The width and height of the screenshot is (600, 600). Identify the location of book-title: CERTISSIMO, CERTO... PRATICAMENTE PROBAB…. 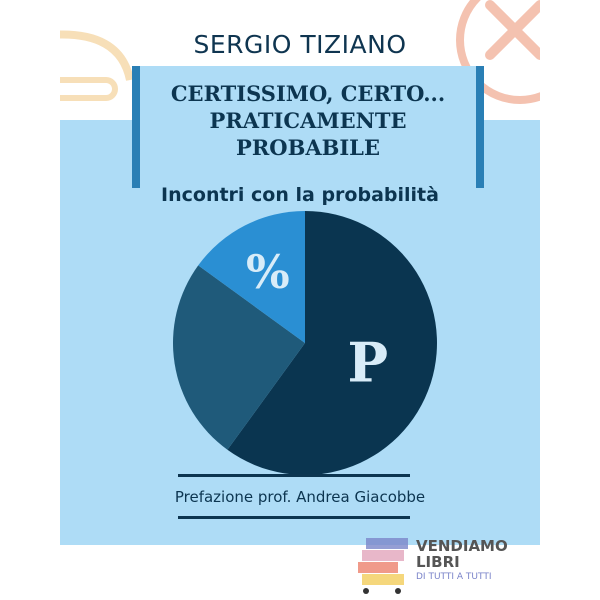
(308, 120).